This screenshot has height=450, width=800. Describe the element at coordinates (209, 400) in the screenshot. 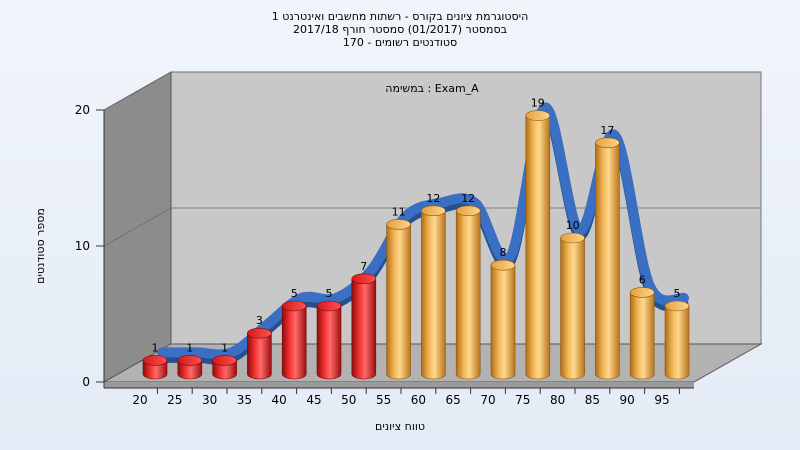

I see `x-tick-label: 30` at that location.